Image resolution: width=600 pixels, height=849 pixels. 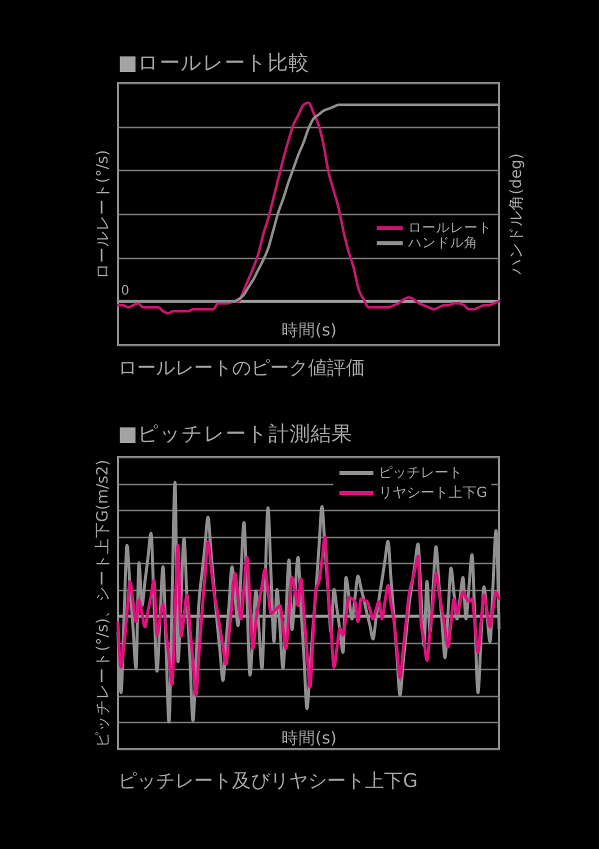 I want to click on legend-label: ピッチレート, so click(x=420, y=473).